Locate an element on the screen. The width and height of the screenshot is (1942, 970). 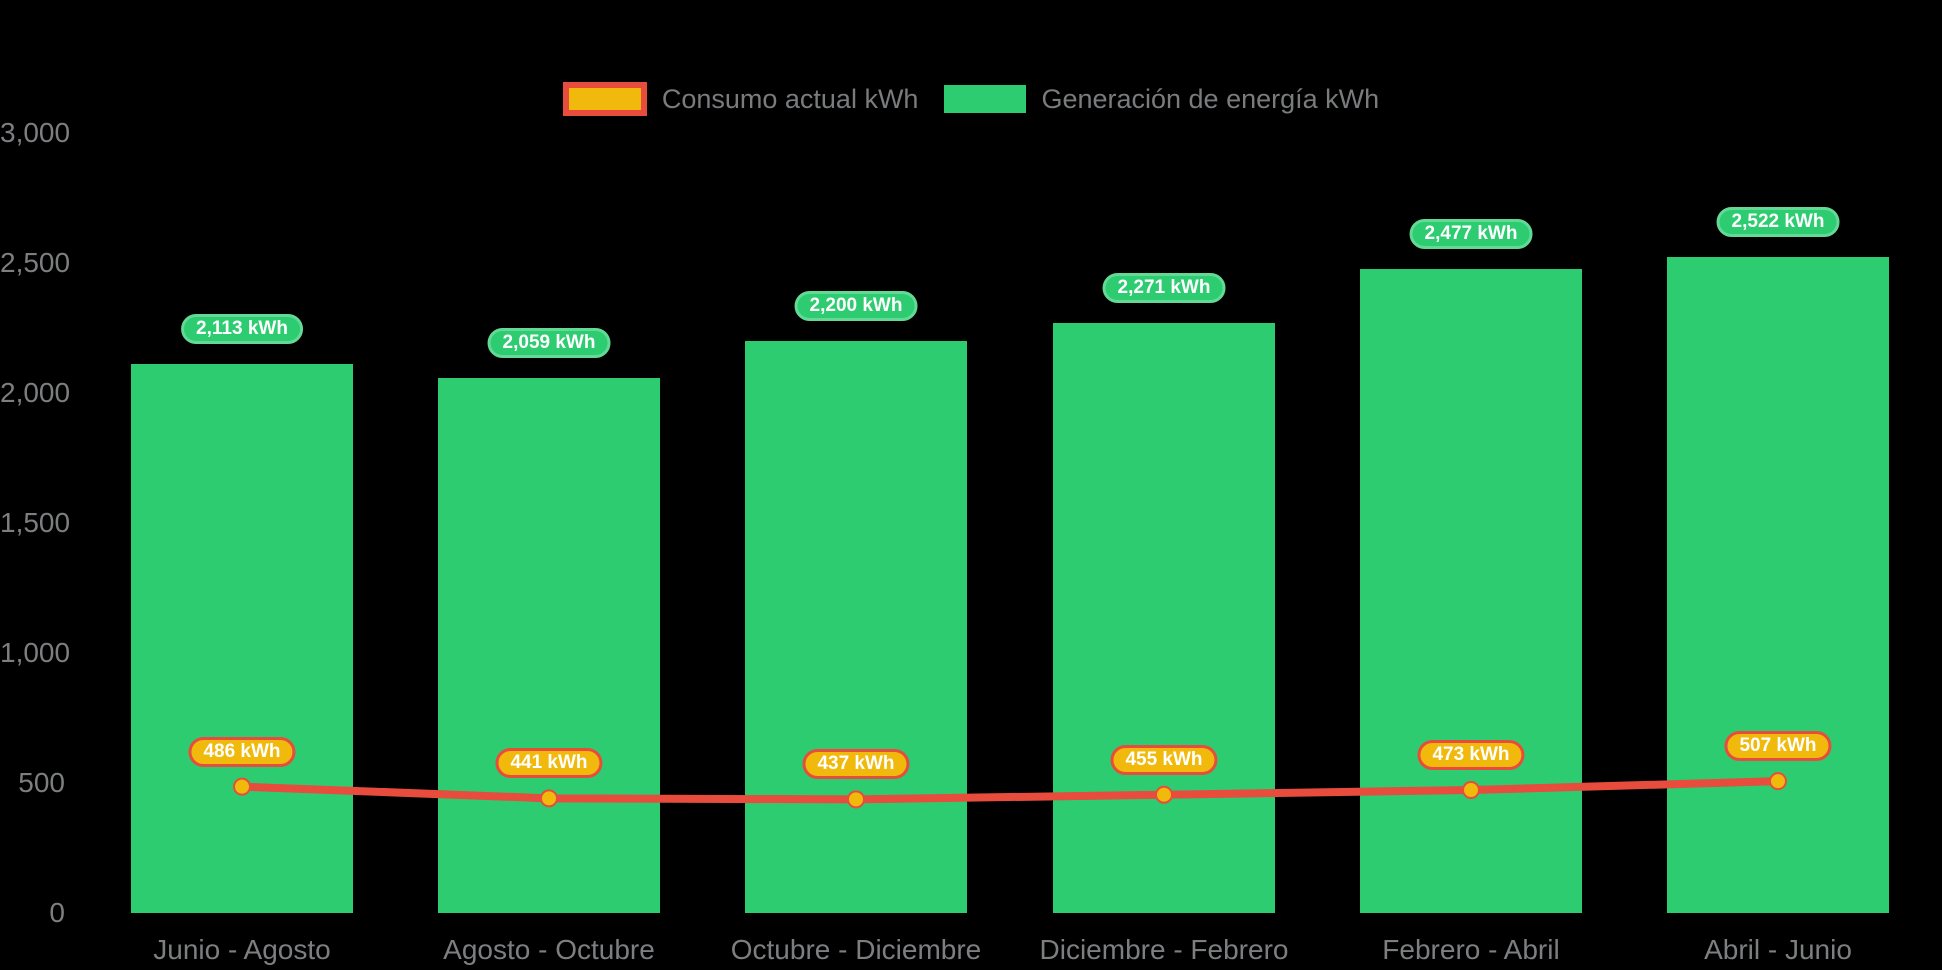
legend-label-consumption: Consumo actual kWh is located at coordinates (790, 98).